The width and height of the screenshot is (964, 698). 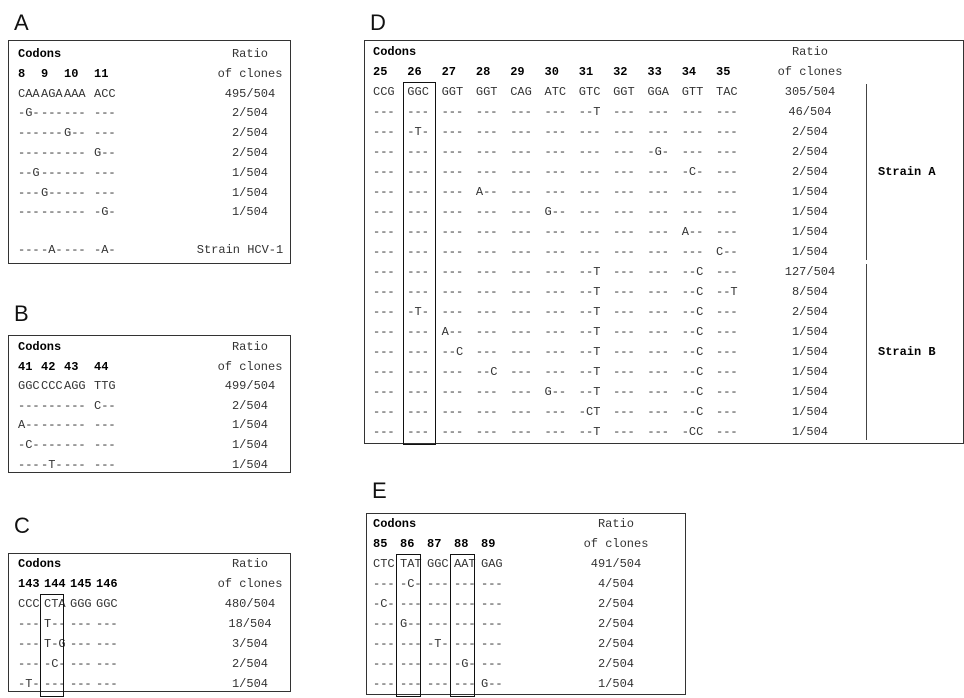 What do you see at coordinates (727, 92) in the screenshot?
I see `codon-cell: TAC` at bounding box center [727, 92].